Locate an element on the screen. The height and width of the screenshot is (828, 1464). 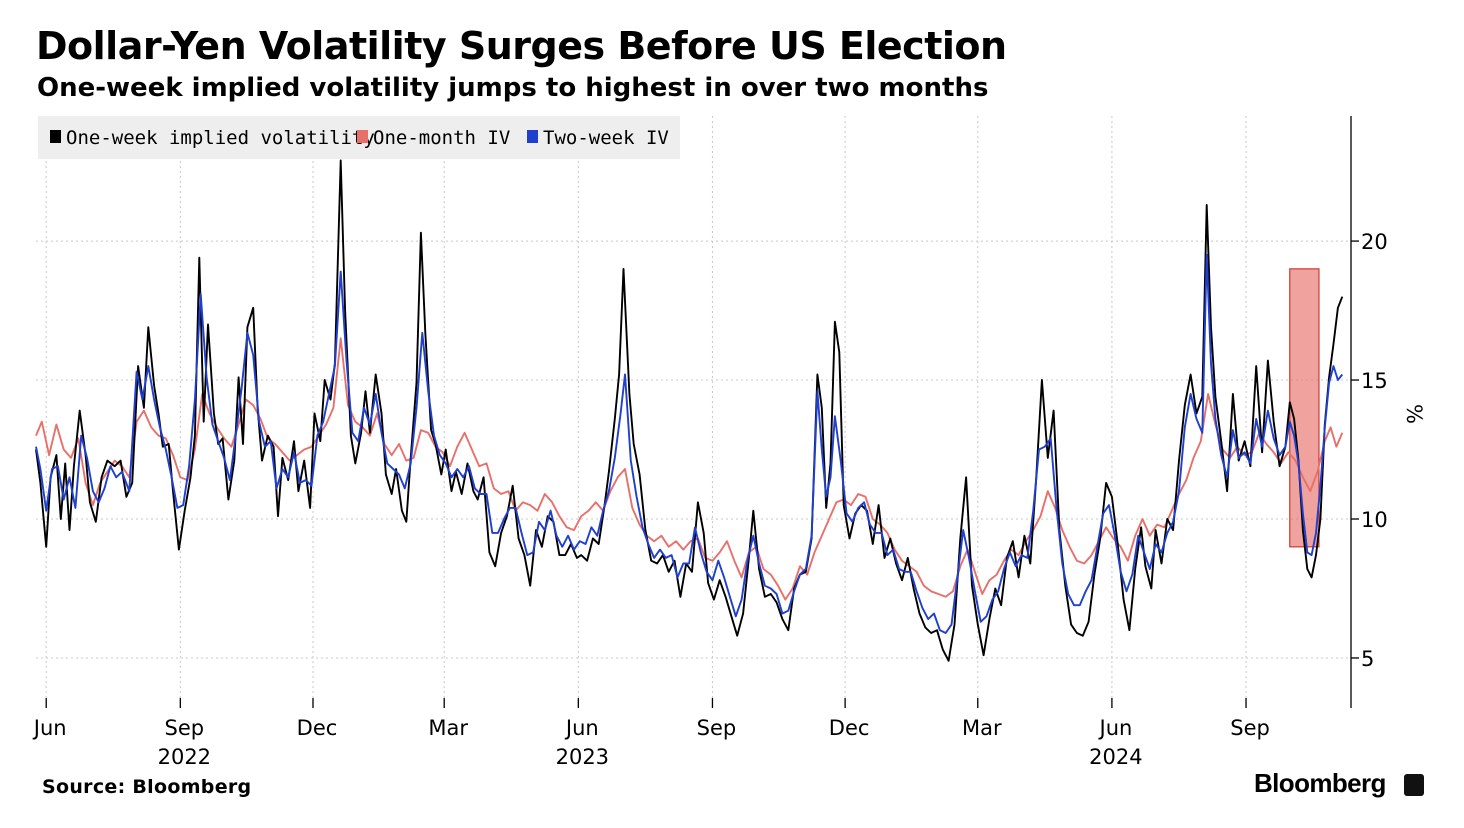
x-year-label: 2022 is located at coordinates (184, 757).